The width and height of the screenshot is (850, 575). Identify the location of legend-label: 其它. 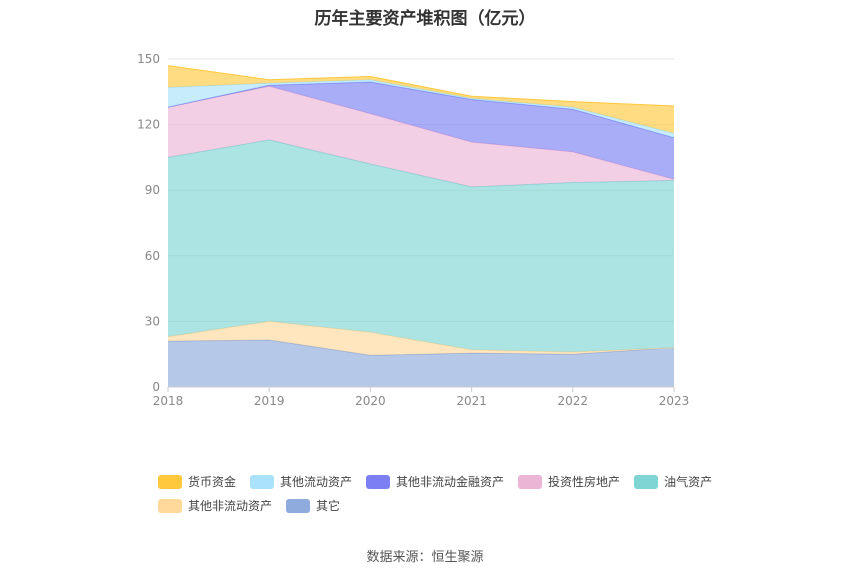
(328, 506).